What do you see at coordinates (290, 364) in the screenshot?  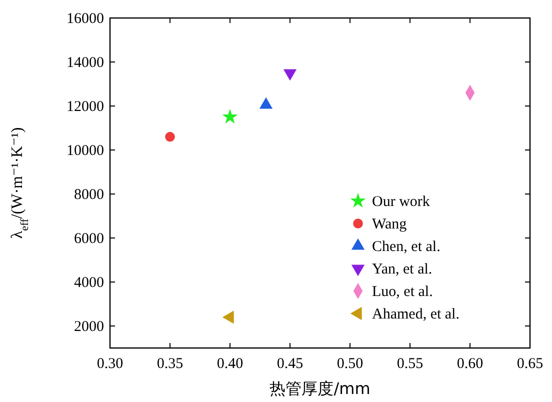 I see `x-tick-label: 0.45` at bounding box center [290, 364].